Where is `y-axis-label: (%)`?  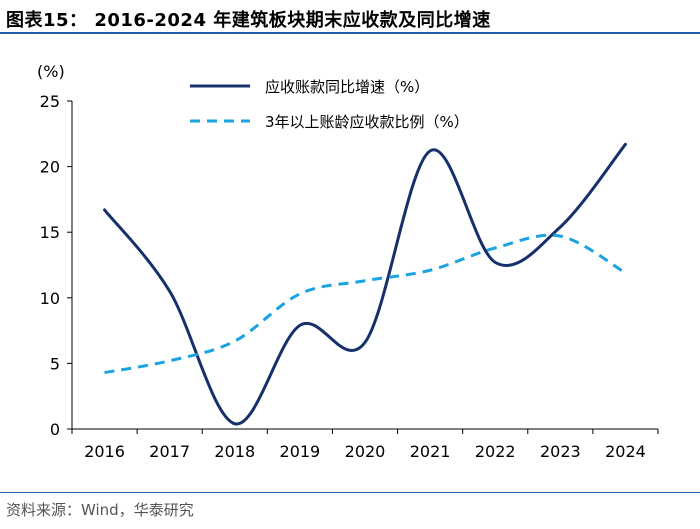
y-axis-label: (%) is located at coordinates (51, 71).